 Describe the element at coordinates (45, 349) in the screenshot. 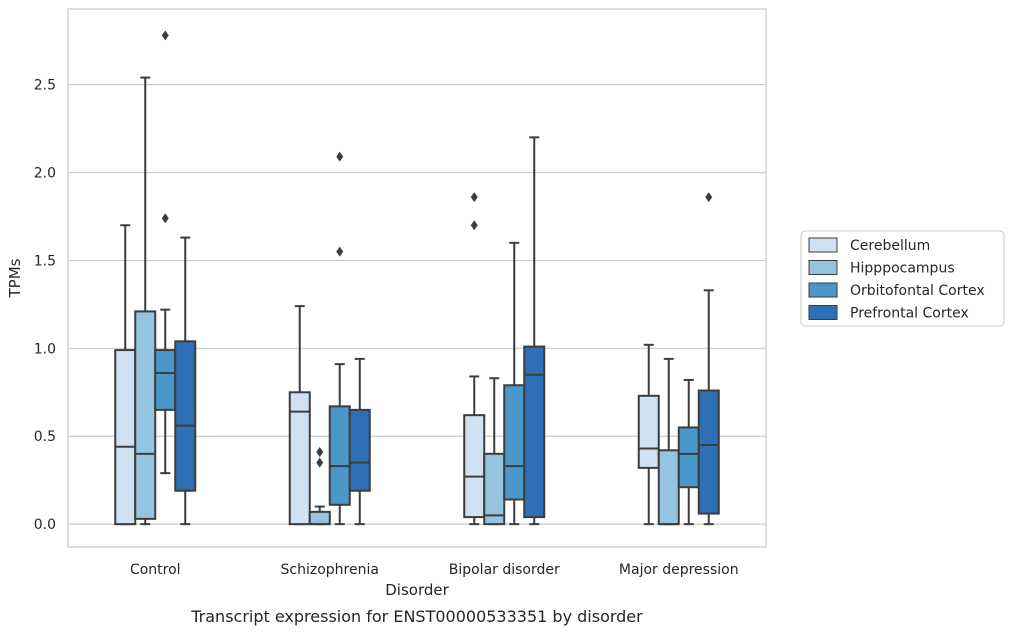

I see `y-tick-label: 1.0` at that location.